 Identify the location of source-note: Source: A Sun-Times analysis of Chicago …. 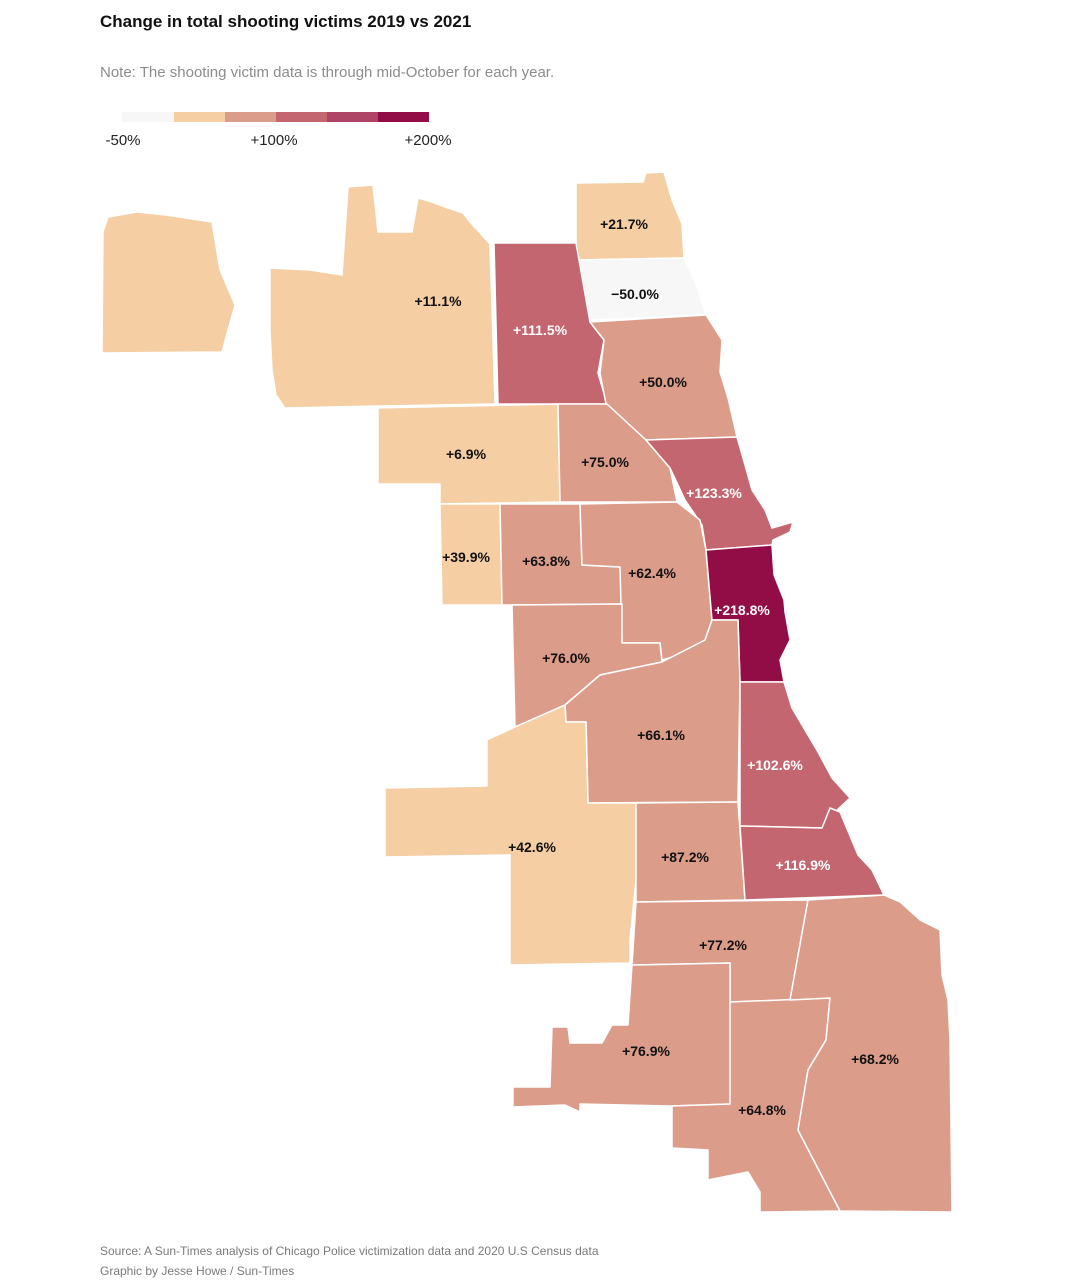
(349, 1251).